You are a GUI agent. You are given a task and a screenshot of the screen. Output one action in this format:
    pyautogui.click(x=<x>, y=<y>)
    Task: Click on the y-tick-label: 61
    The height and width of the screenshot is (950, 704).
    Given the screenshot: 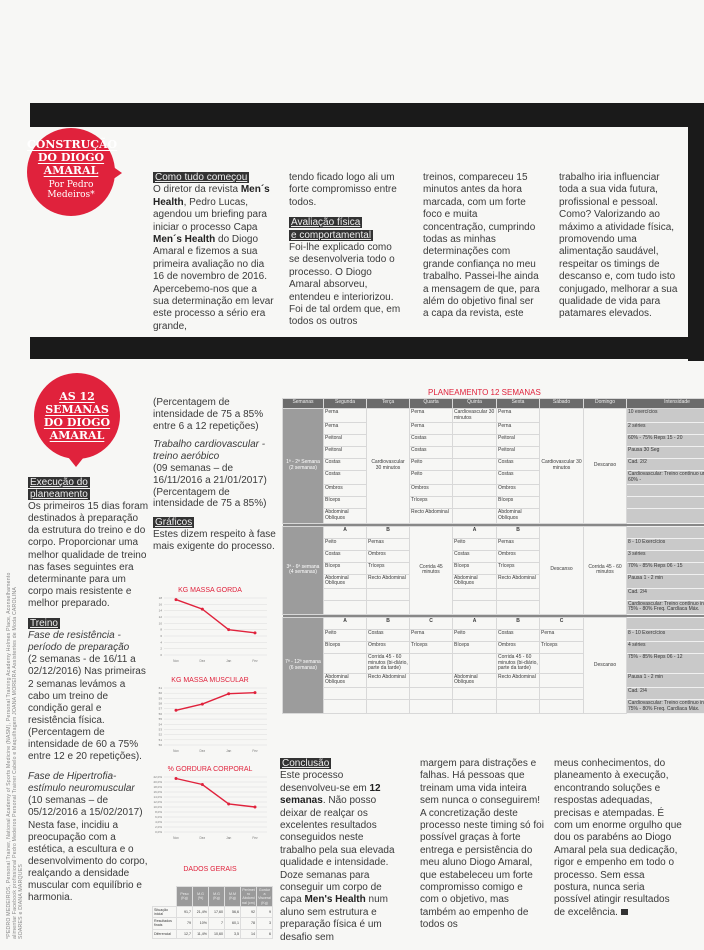 What is the action you would take?
    pyautogui.click(x=161, y=688)
    